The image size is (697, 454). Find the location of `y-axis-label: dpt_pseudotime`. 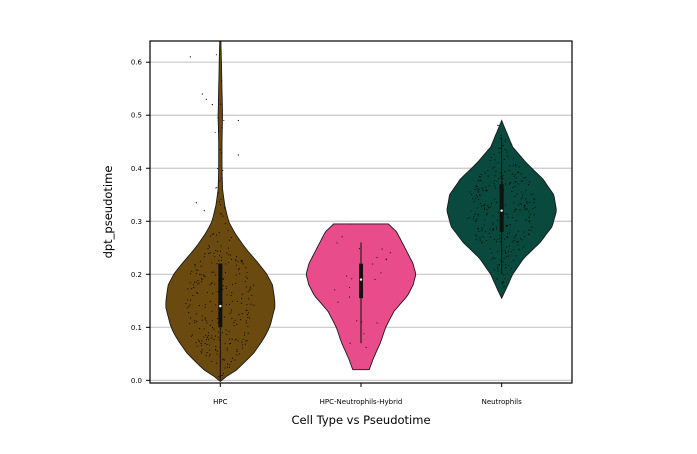

y-axis-label: dpt_pseudotime is located at coordinates (108, 212).